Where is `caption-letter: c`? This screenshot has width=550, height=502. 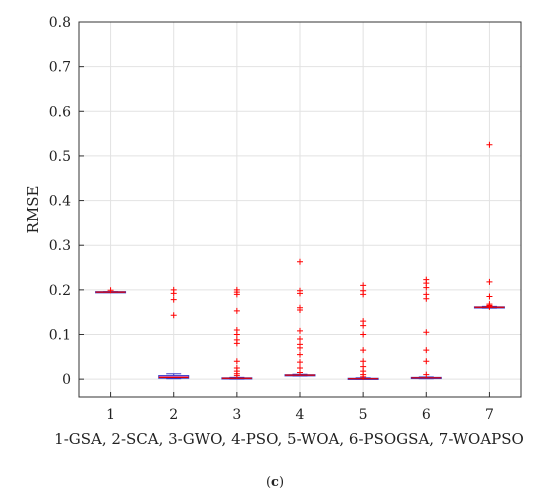 caption-letter: c is located at coordinates (275, 482).